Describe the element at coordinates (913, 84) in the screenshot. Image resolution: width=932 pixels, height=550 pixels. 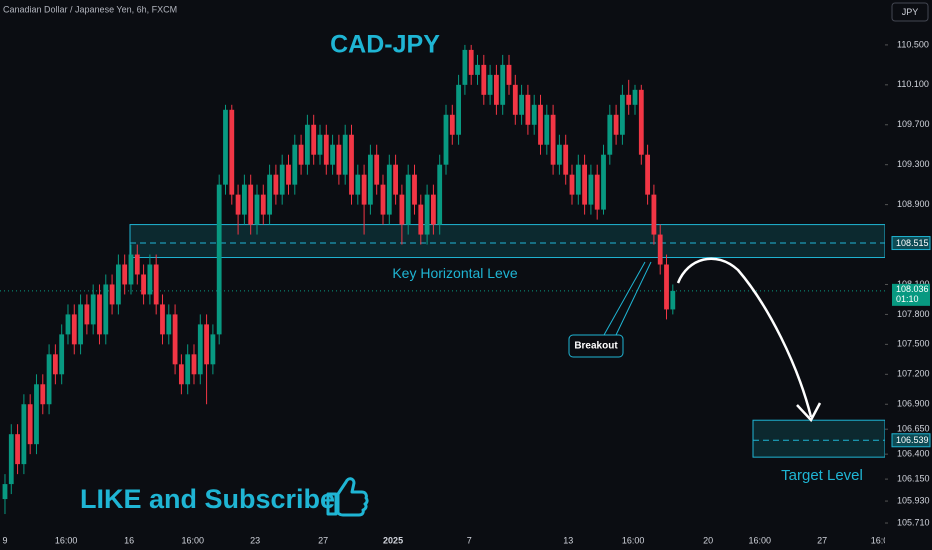
I see `y-tick-label: 110.100` at that location.